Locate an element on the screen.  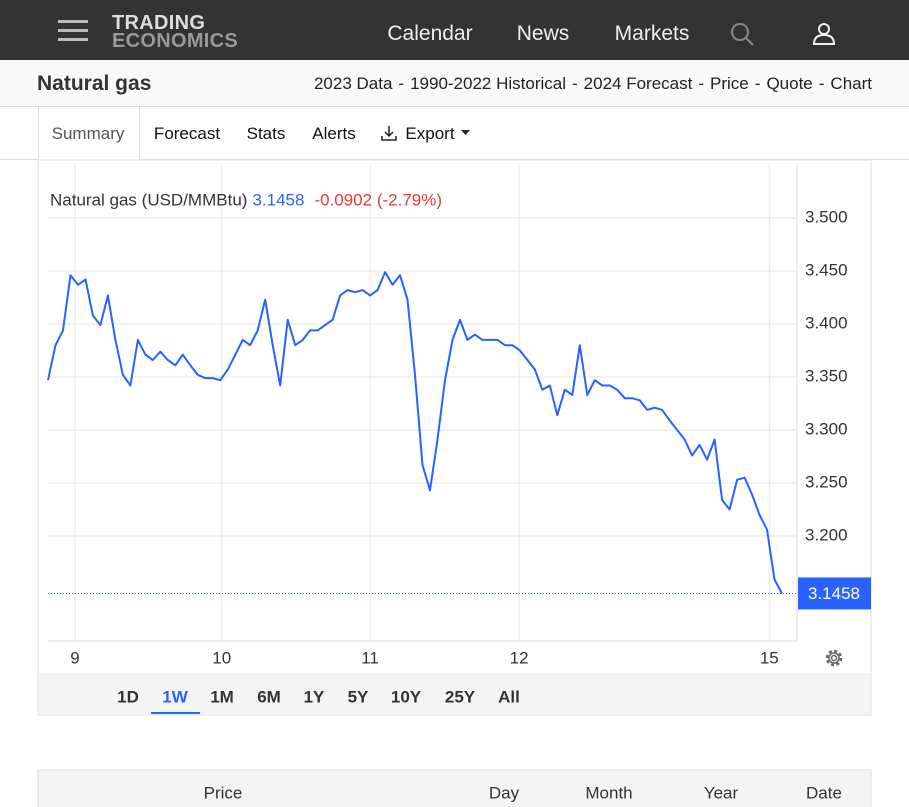
y-tick-label: 3.450 is located at coordinates (826, 269).